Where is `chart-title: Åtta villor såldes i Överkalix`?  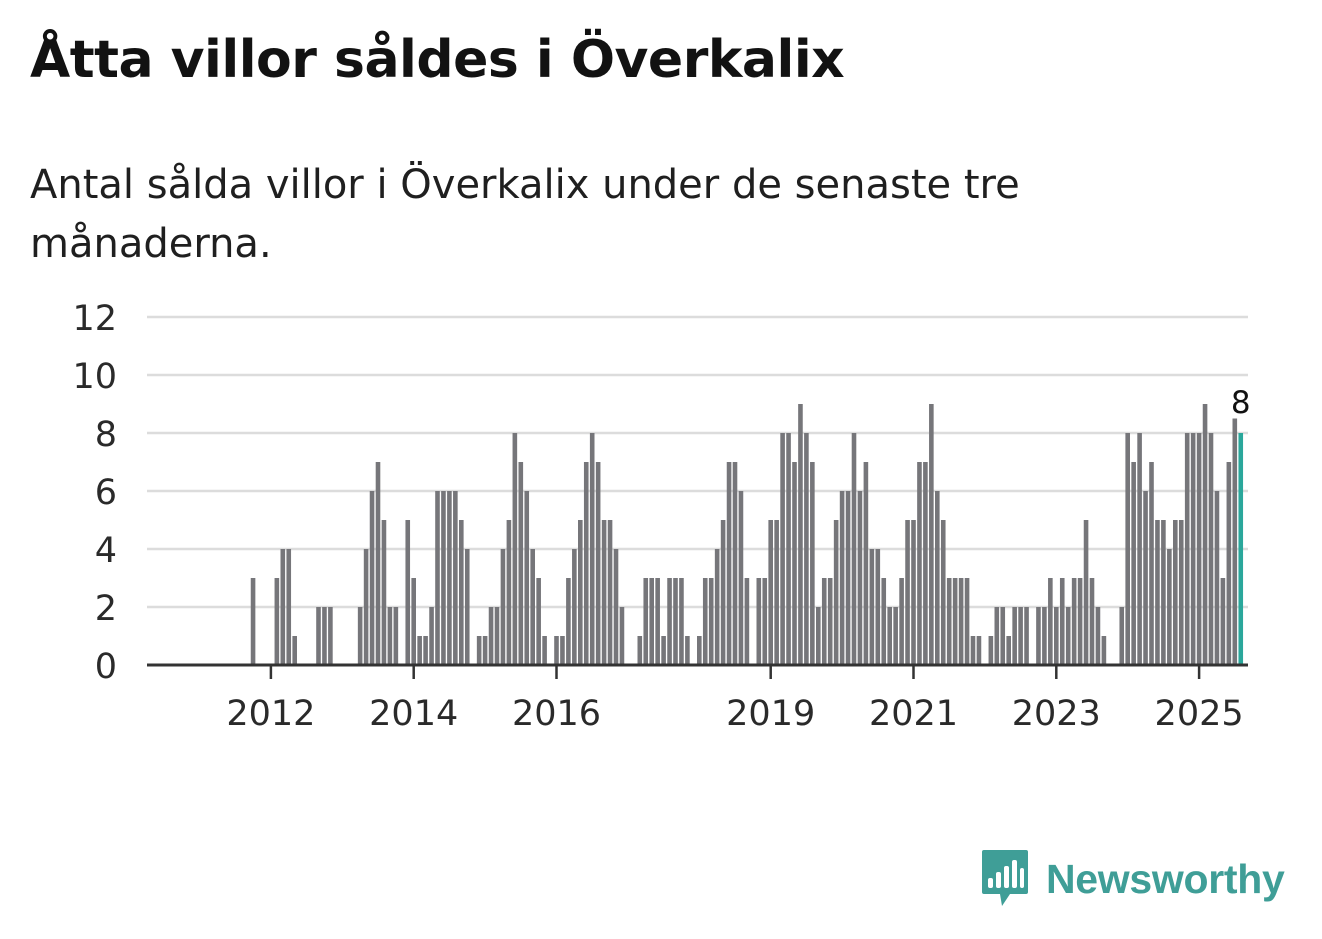 chart-title: Åtta villor såldes i Överkalix is located at coordinates (437, 60).